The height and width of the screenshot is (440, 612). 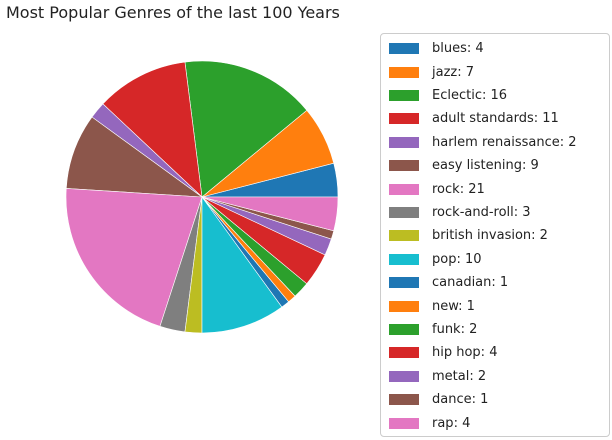 What do you see at coordinates (458, 49) in the screenshot?
I see `legend-label: blues: 4` at bounding box center [458, 49].